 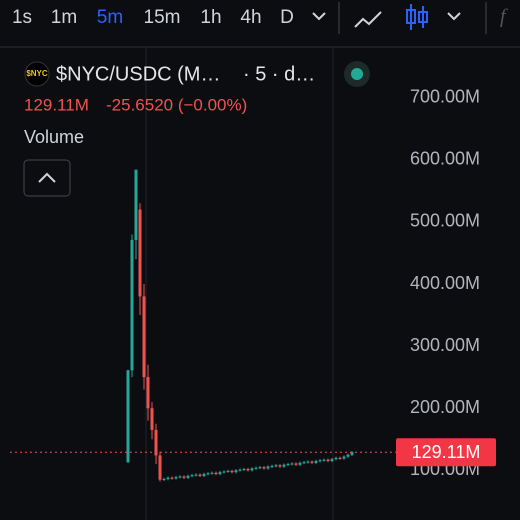 What do you see at coordinates (162, 17) in the screenshot?
I see `interval-button: 15m` at bounding box center [162, 17].